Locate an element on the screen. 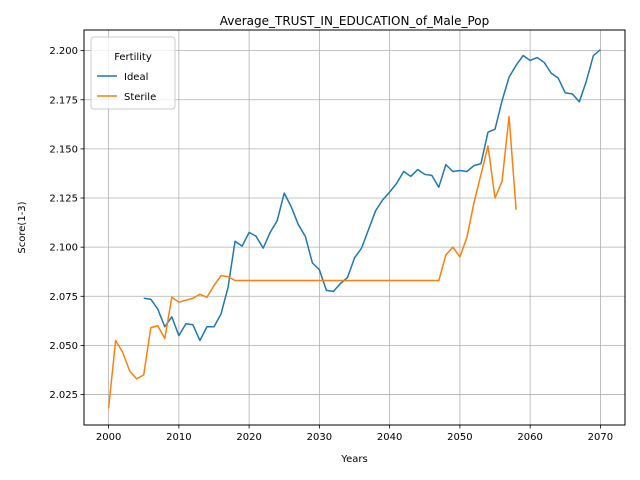 The height and width of the screenshot is (480, 640). legend-entry-ideal: Ideal is located at coordinates (136, 77).